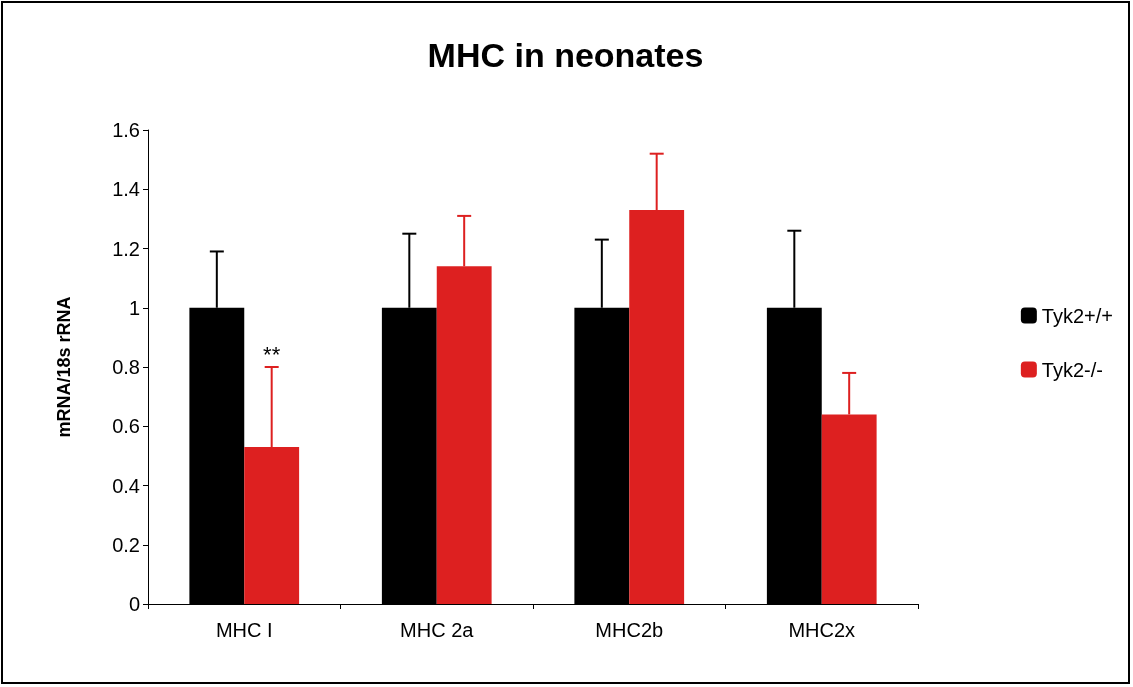 This screenshot has width=1133, height=687. What do you see at coordinates (126, 367) in the screenshot?
I see `y-tick-label: 0.8` at bounding box center [126, 367].